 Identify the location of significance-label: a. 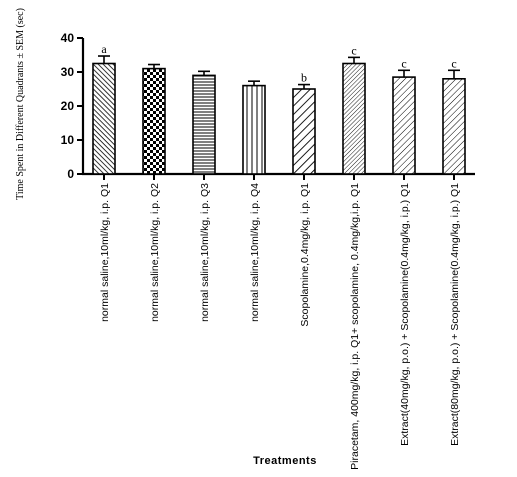
(104, 49).